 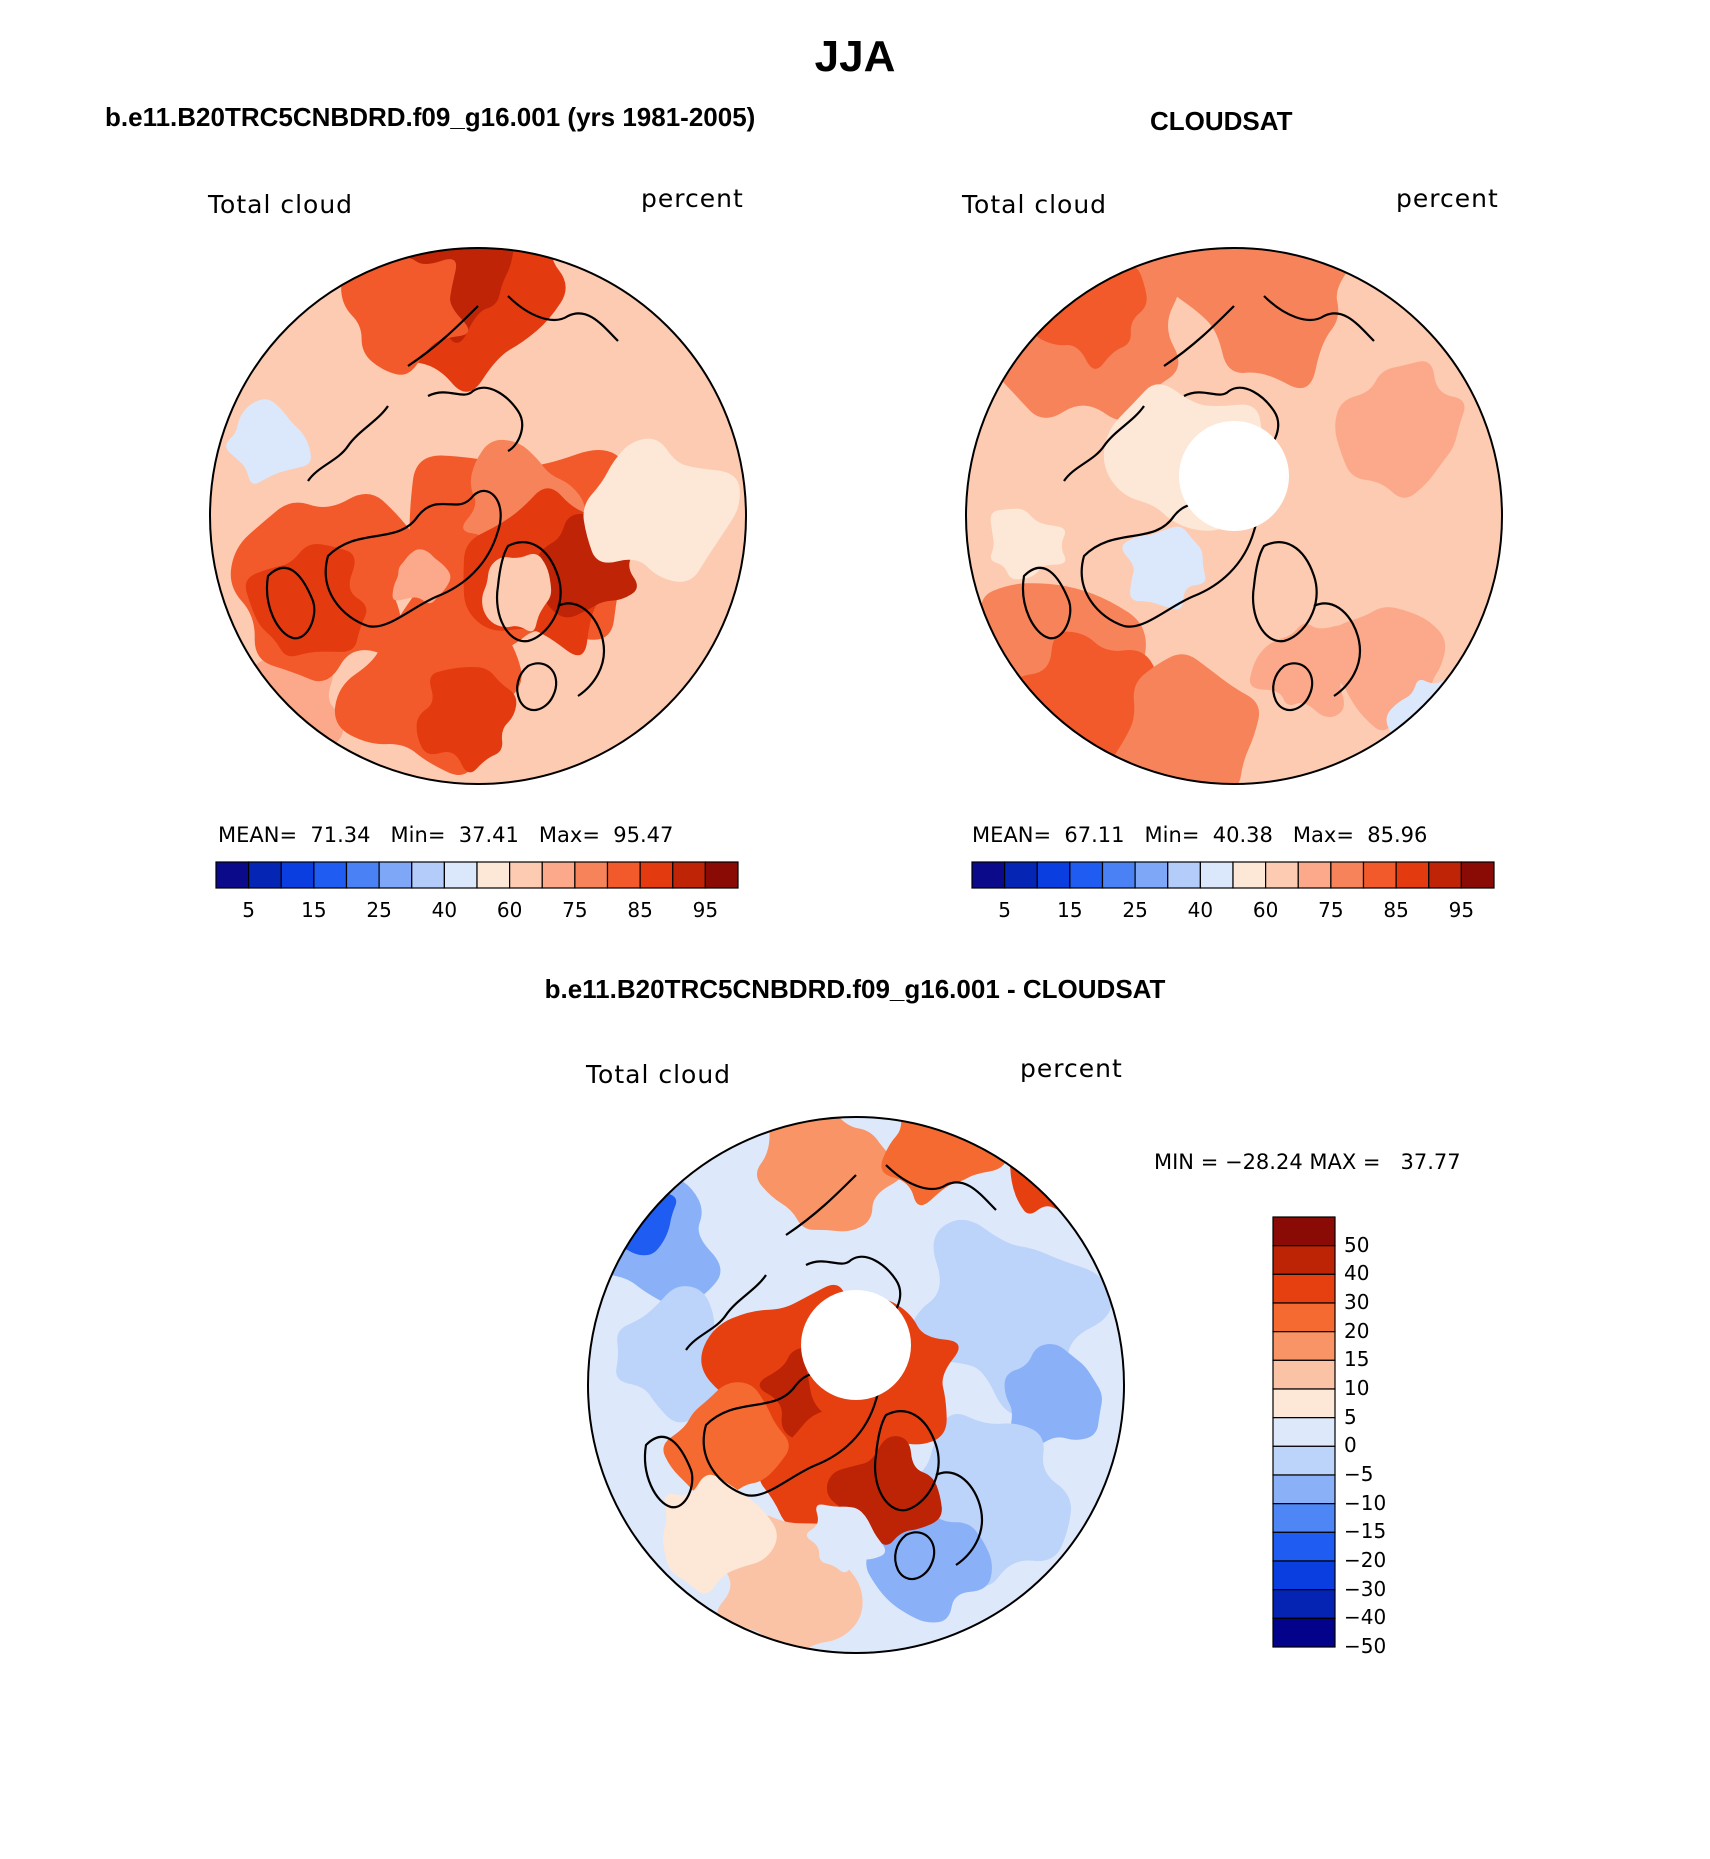 What do you see at coordinates (855, 56) in the screenshot?
I see `figure-title: JJA` at bounding box center [855, 56].